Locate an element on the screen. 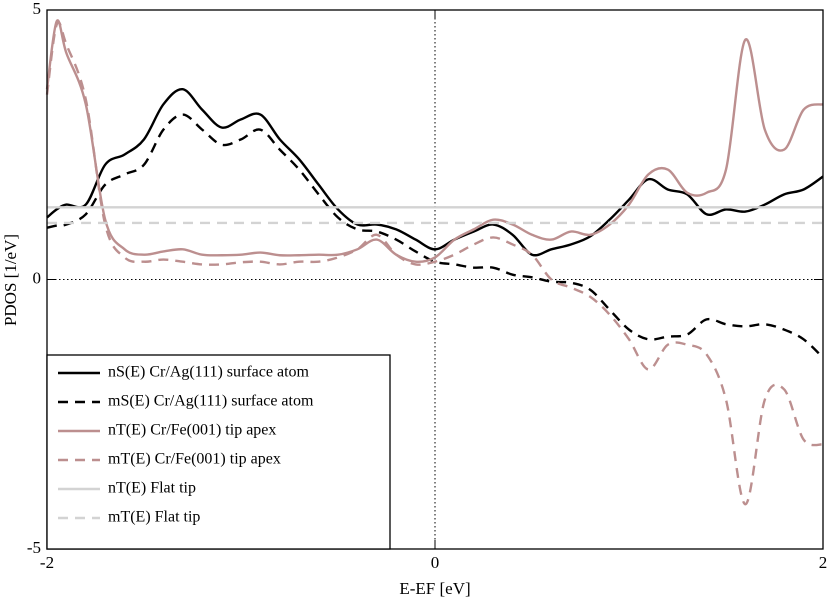  legend-label: nT(E) Cr/Fe(001) tip apex is located at coordinates (192, 430).